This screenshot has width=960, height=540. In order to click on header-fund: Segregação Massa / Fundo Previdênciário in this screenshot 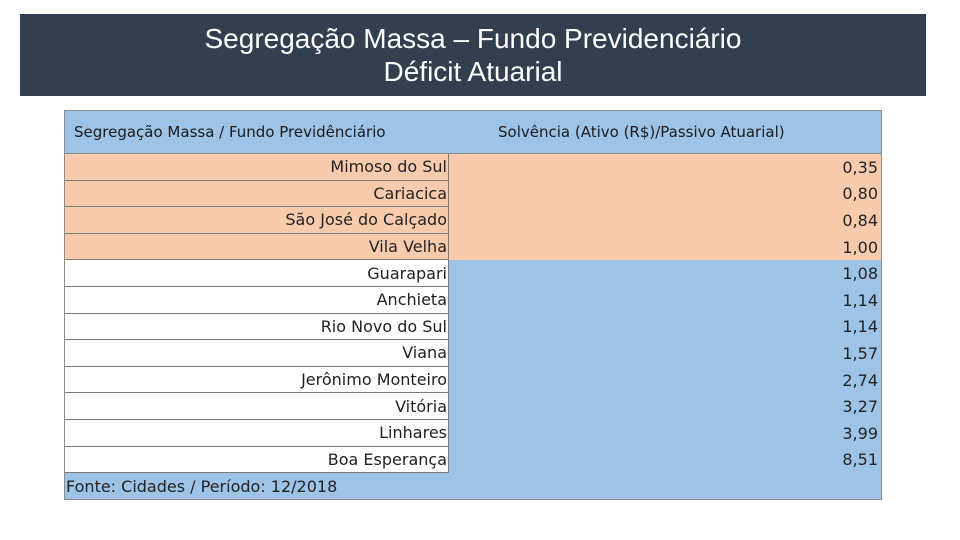, I will do `click(230, 132)`.